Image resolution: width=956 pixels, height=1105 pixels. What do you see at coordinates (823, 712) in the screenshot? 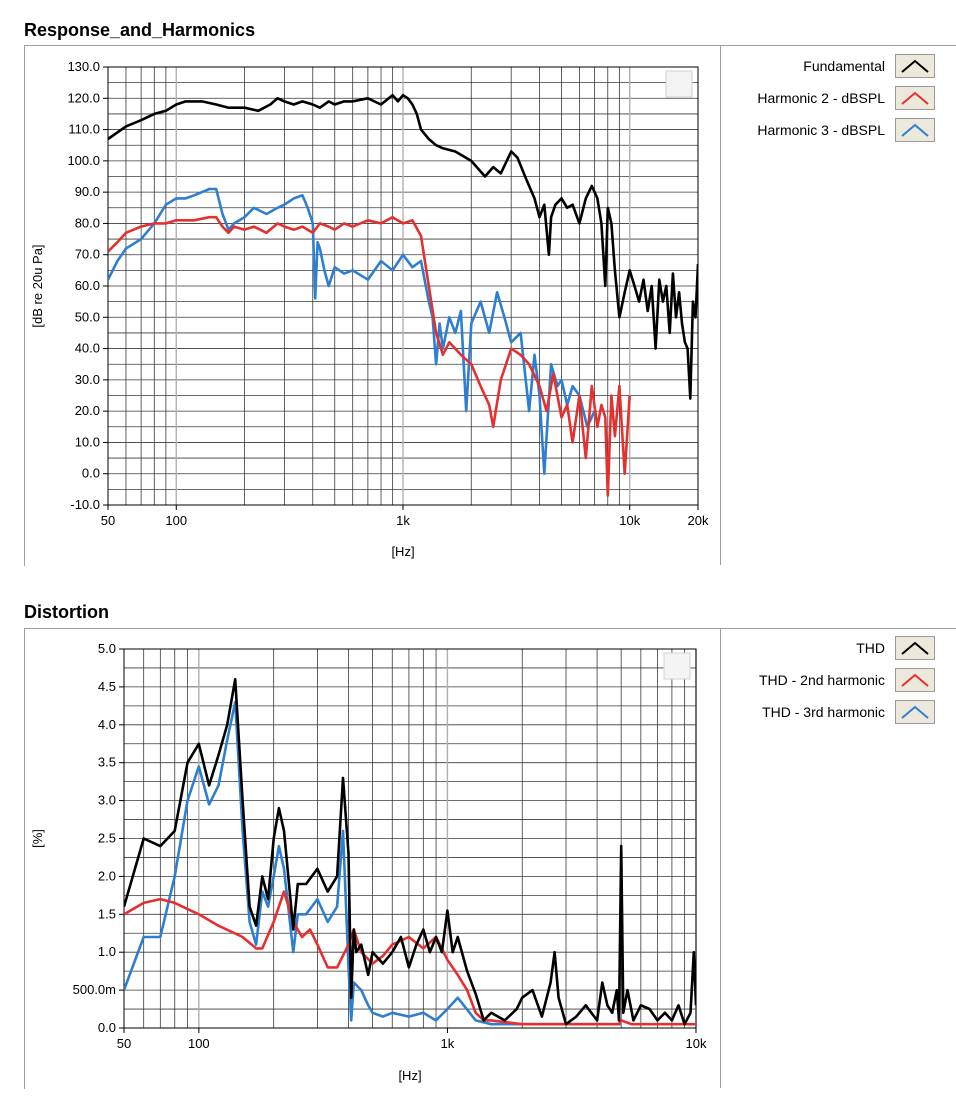
I see `legend-label: THD - 3rd harmonic` at bounding box center [823, 712].